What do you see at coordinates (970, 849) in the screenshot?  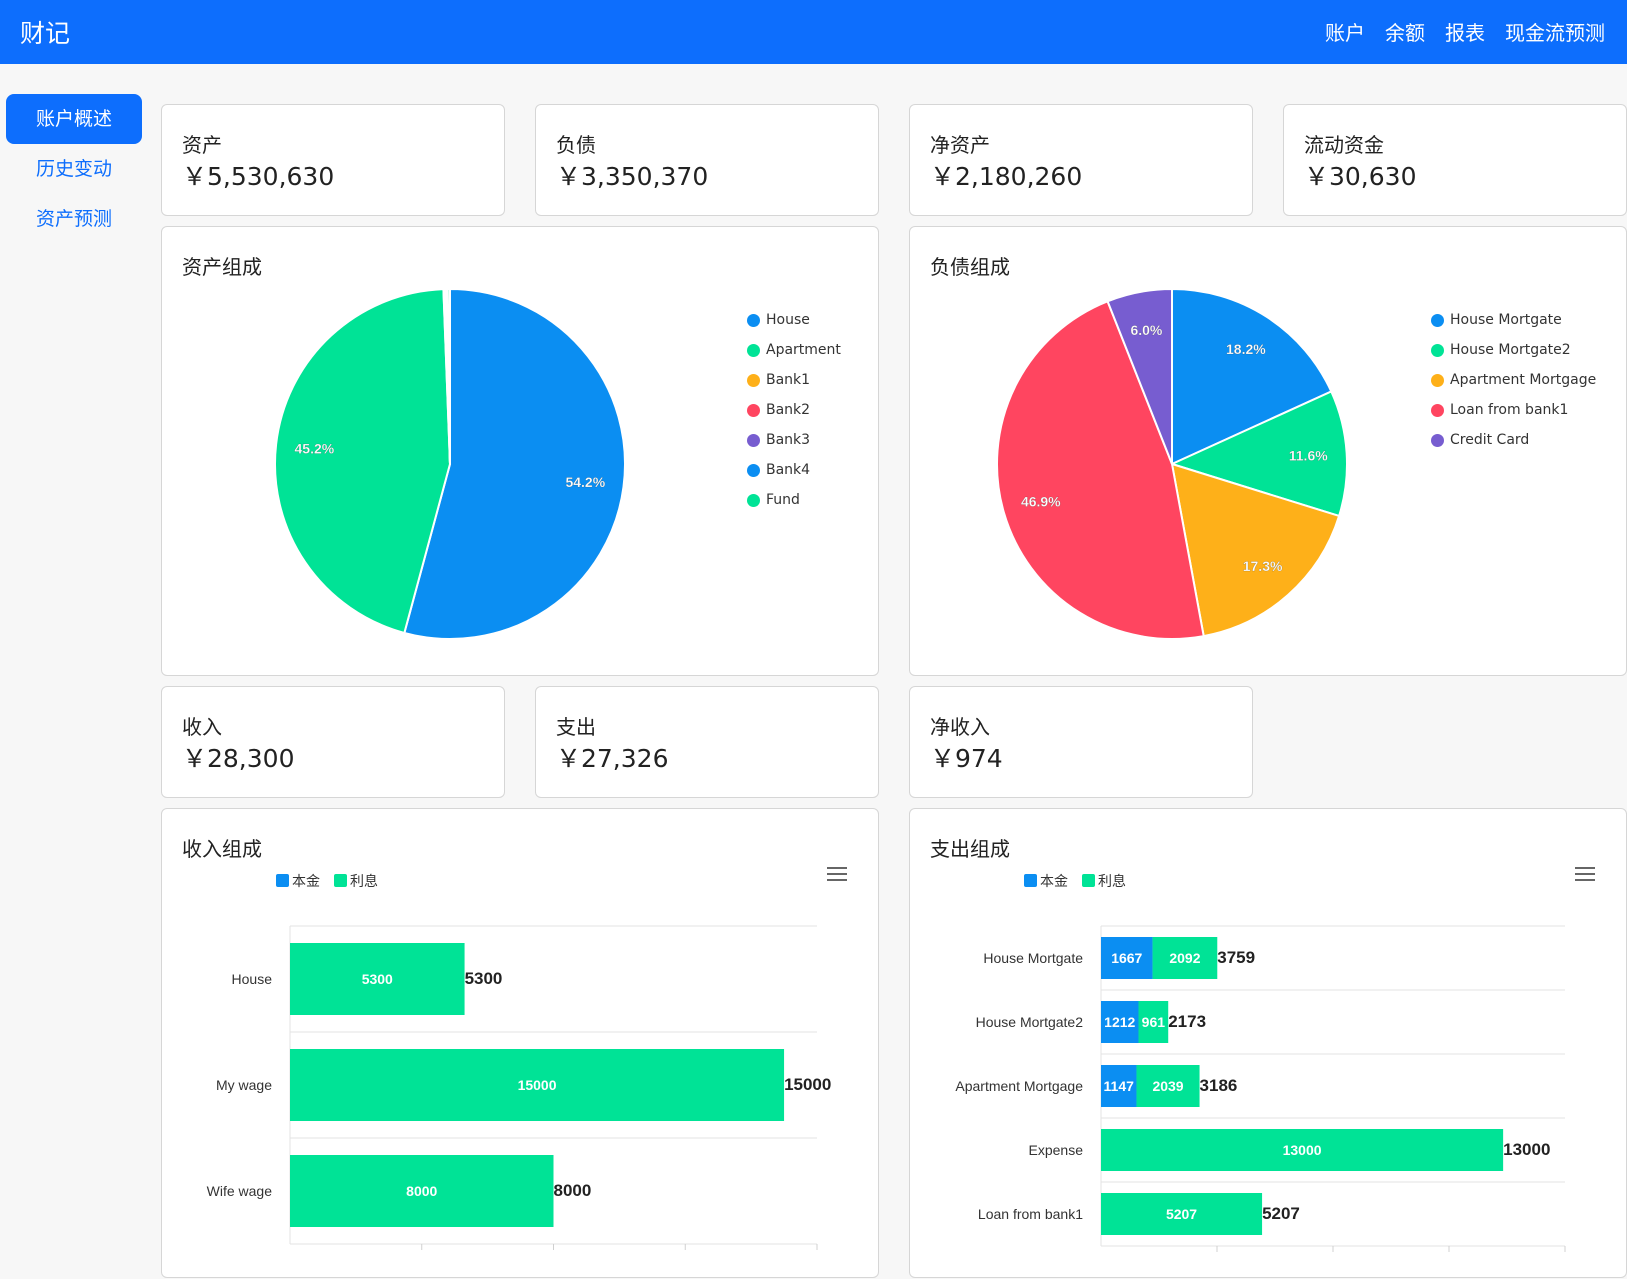 I see `chart-title: 支出组成` at bounding box center [970, 849].